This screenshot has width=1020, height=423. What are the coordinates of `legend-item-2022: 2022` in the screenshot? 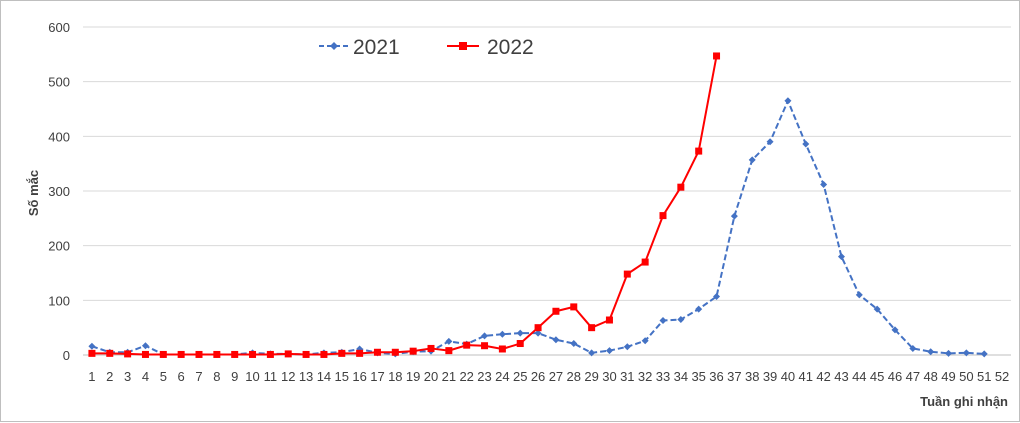 It's located at (490, 47).